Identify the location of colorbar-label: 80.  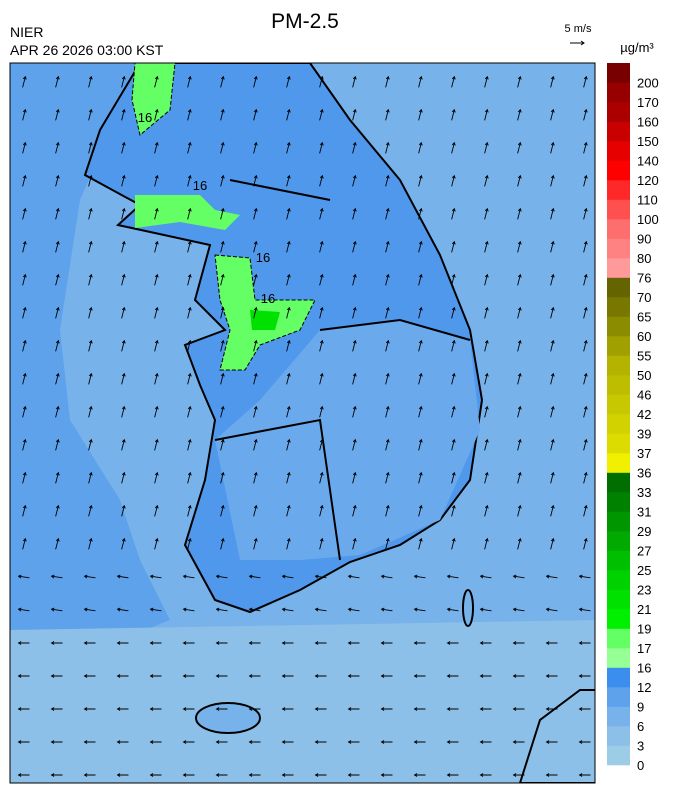
(644, 258).